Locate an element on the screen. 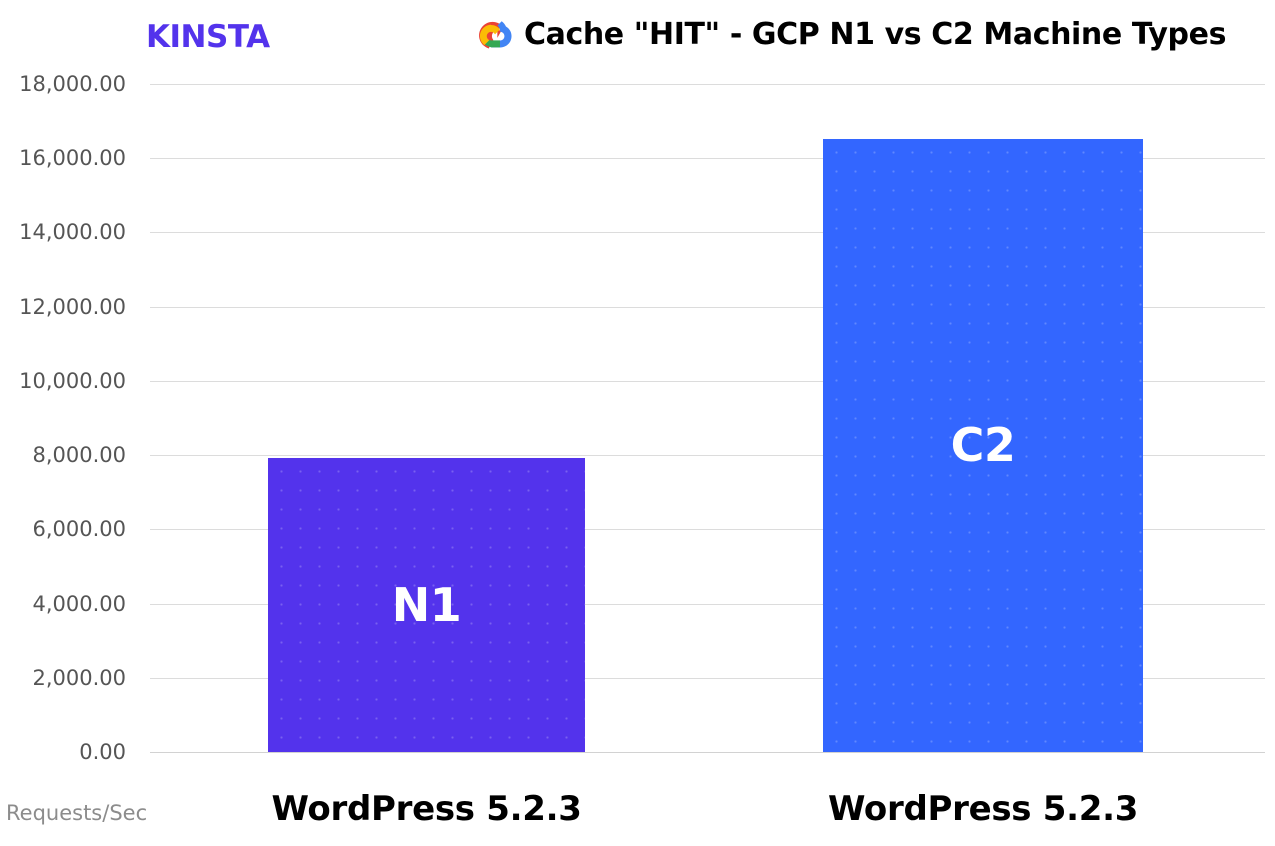  gridline-2000 is located at coordinates (707, 678).